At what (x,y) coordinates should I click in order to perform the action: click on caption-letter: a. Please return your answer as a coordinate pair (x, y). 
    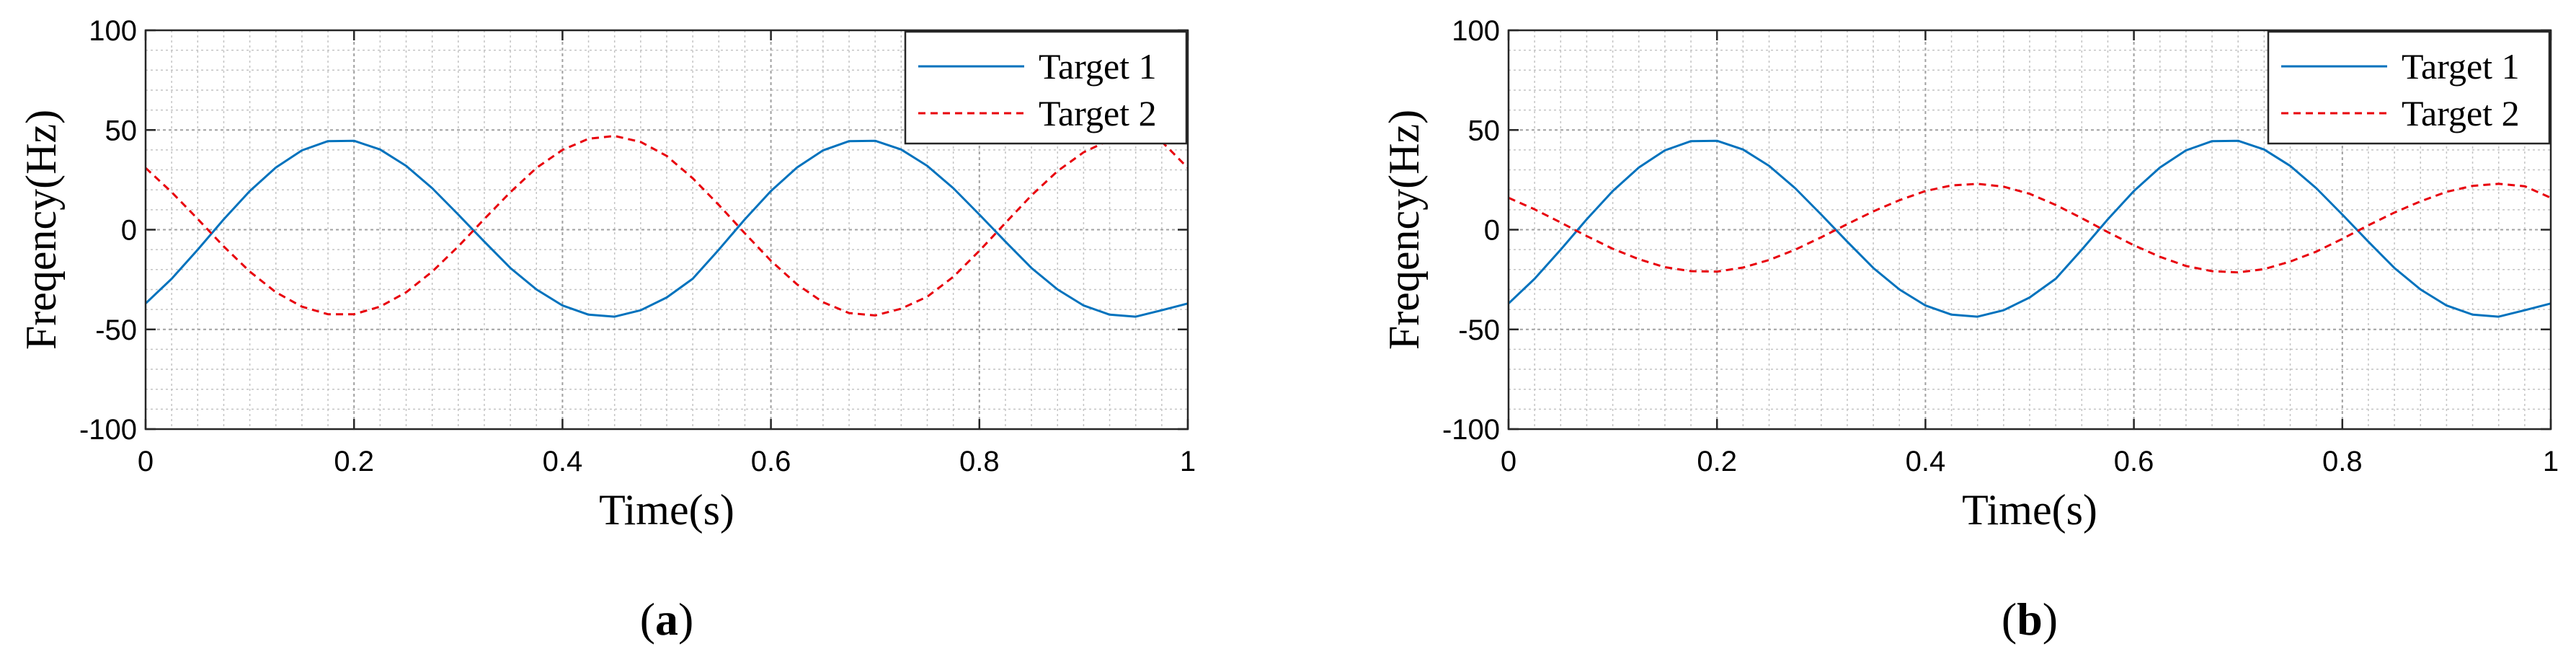
    Looking at the image, I should click on (666, 619).